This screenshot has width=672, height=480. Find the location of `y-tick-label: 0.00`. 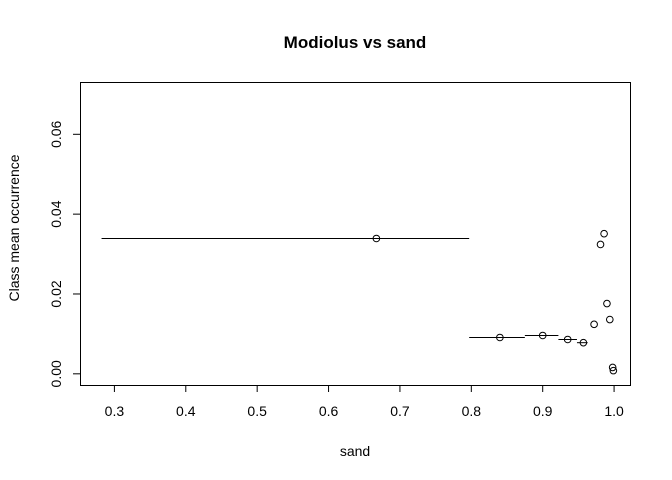

y-tick-label: 0.00 is located at coordinates (56, 373).